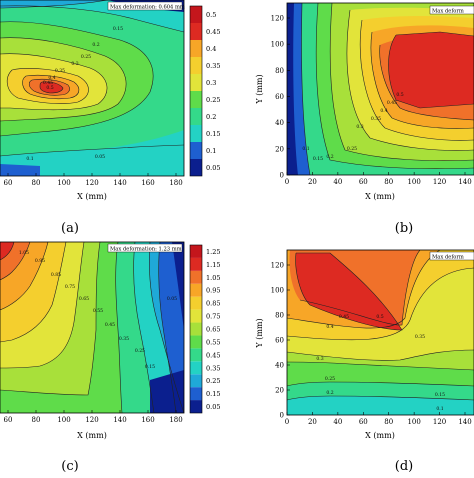 Image resolution: width=474 pixels, height=478 pixels. I want to click on panel-a-x-tick-label: 80, so click(36, 183).